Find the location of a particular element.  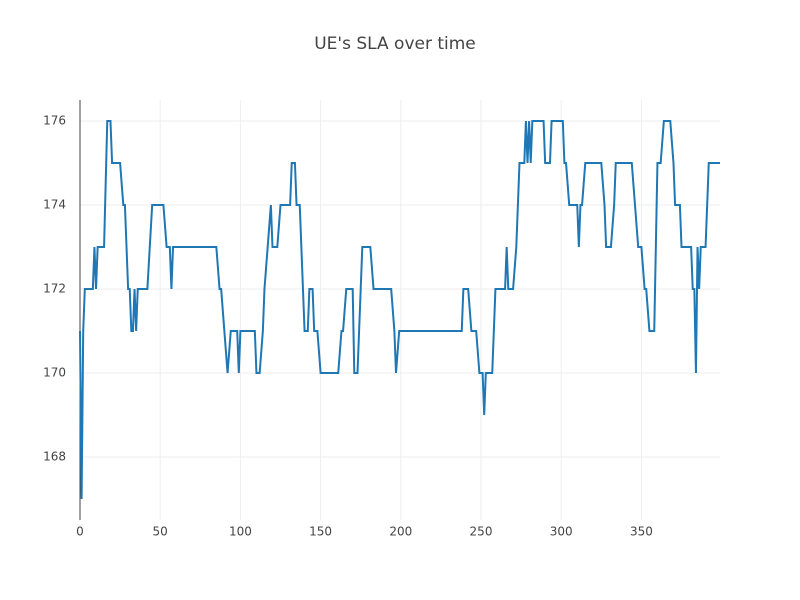

x-tick-label: 100 is located at coordinates (240, 532).